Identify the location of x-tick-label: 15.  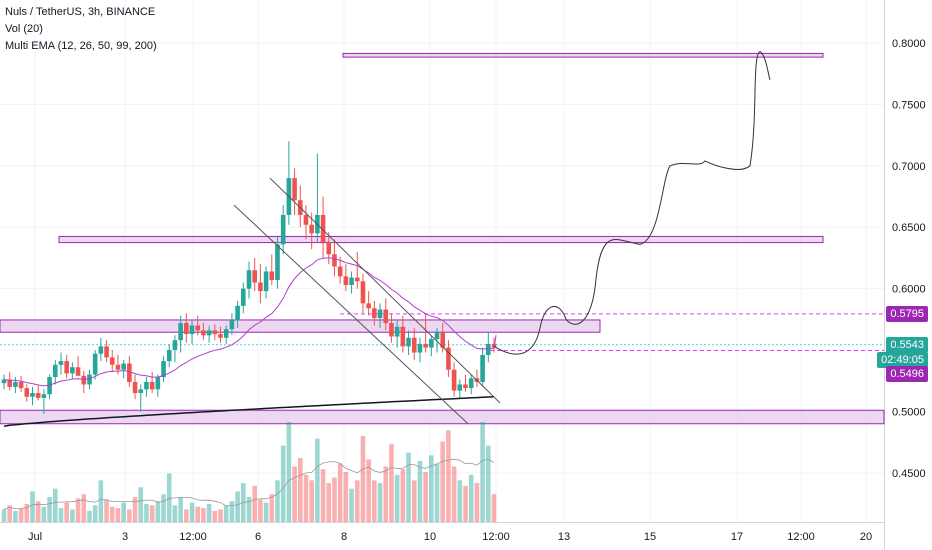
(650, 537).